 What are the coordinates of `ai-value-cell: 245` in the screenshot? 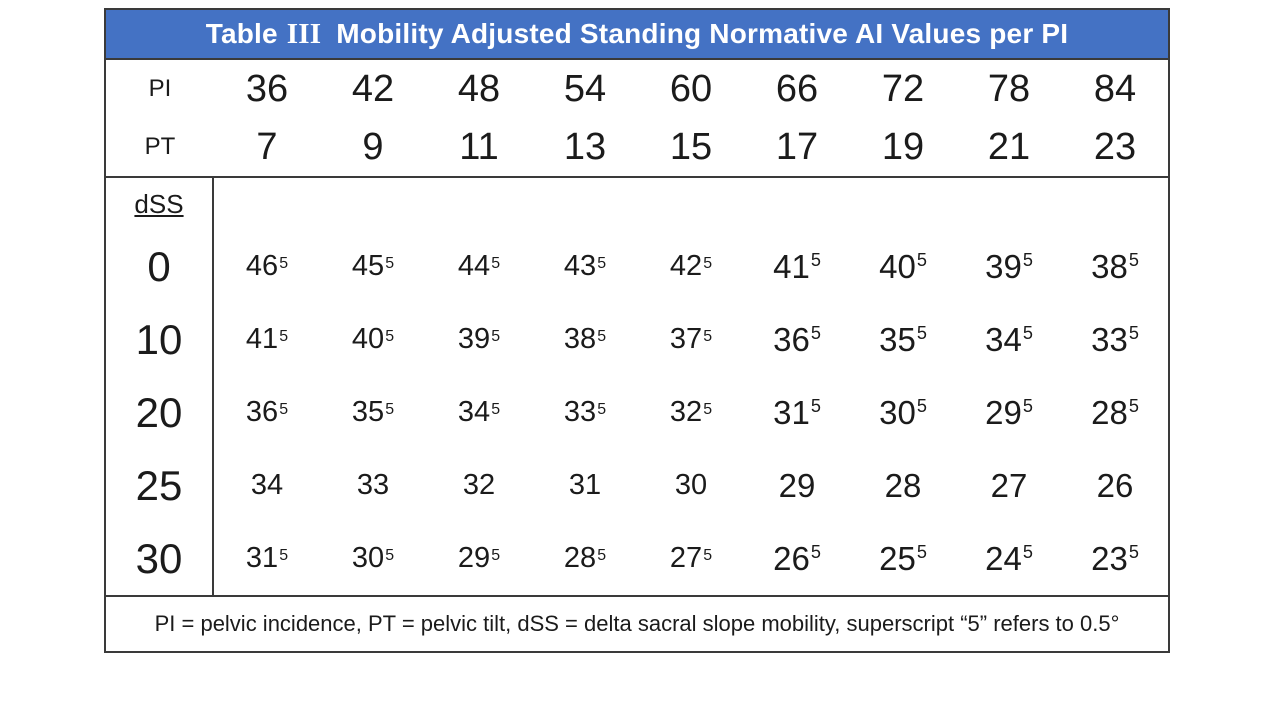 It's located at (1009, 559).